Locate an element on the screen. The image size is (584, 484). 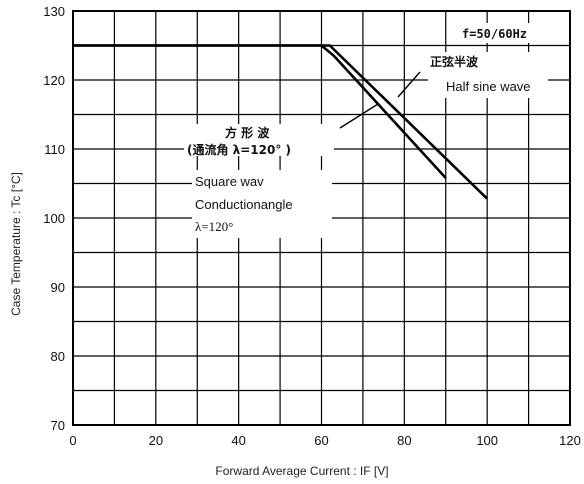
x-tick-label: 120 is located at coordinates (570, 440).